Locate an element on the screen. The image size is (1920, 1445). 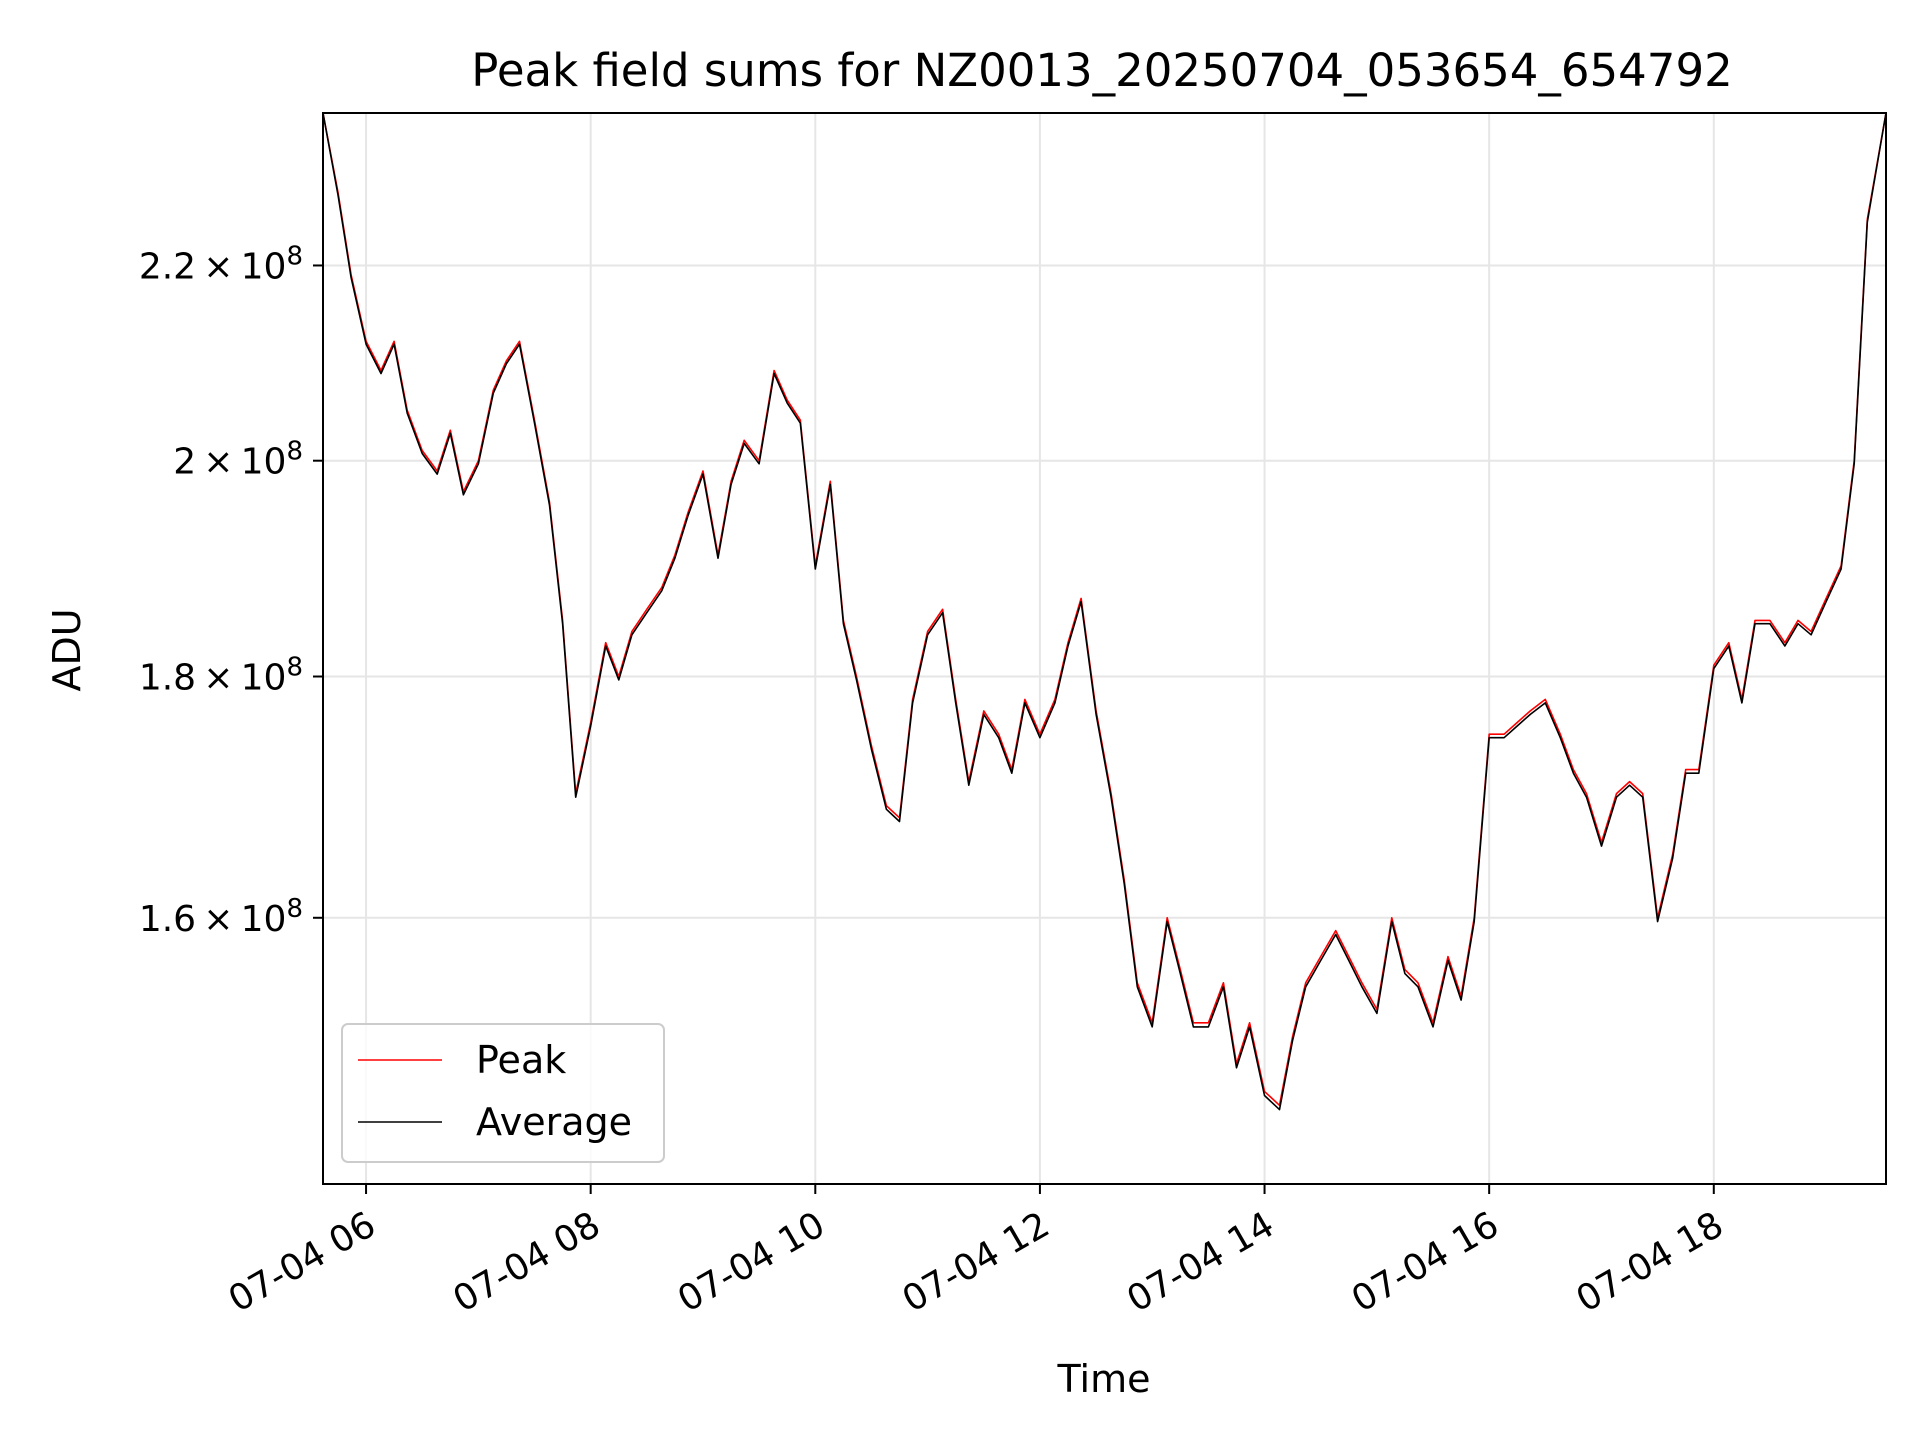
y-tick-mantissa: 2 is located at coordinates (184, 462).